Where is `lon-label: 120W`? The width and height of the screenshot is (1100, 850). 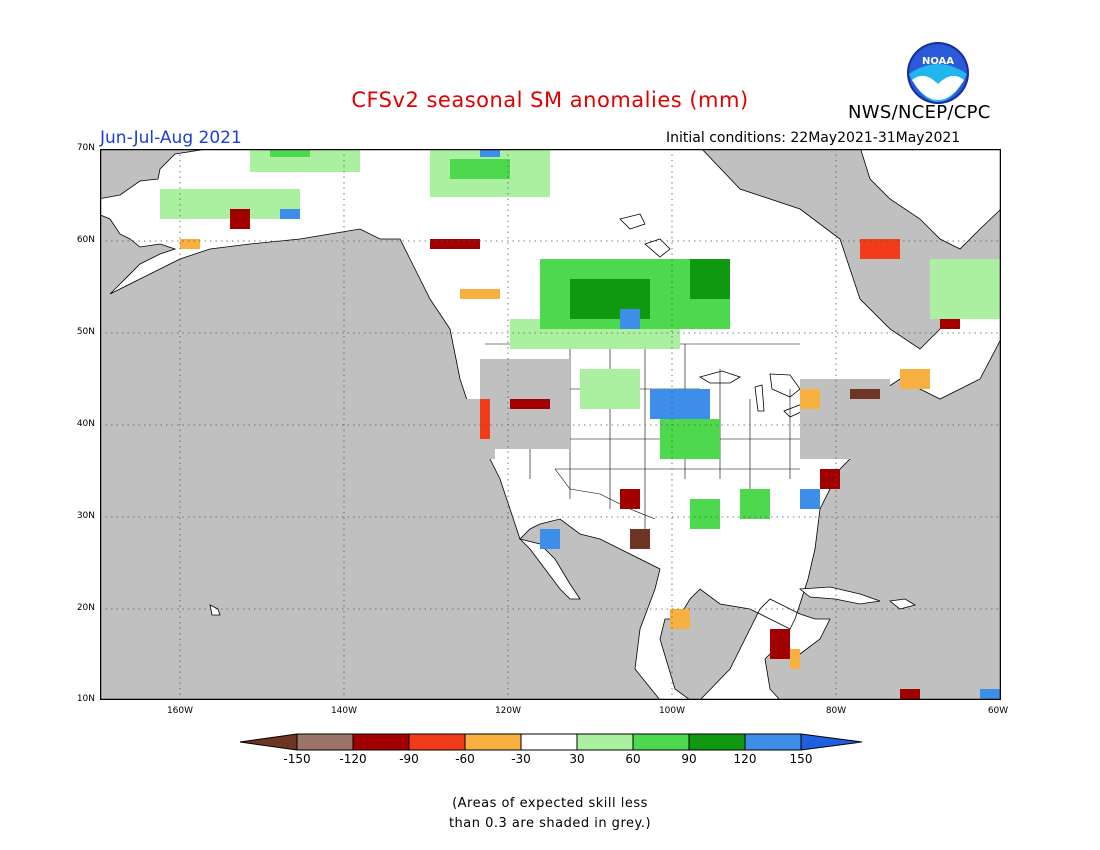
lon-label: 120W is located at coordinates (508, 711).